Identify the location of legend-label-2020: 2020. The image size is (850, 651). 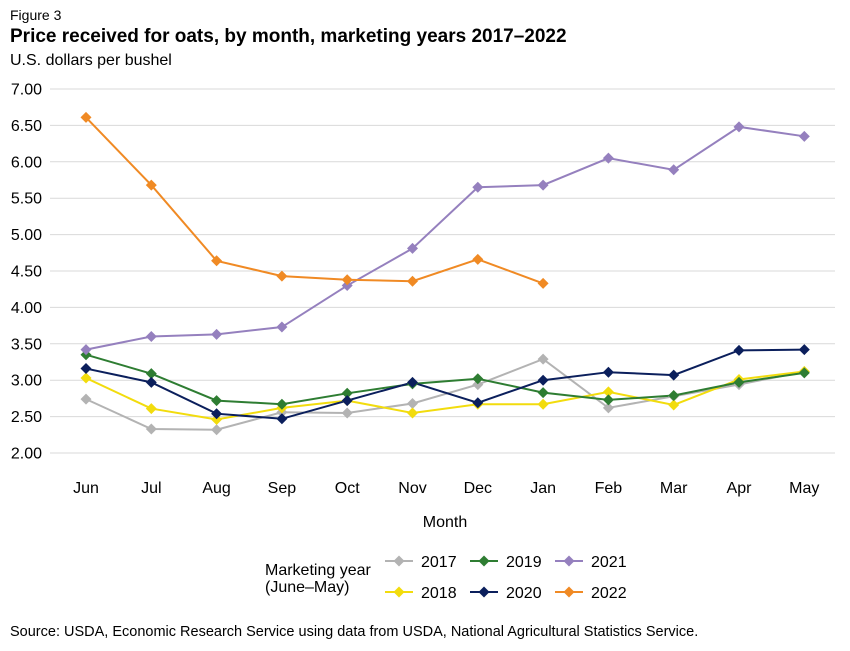
(524, 593).